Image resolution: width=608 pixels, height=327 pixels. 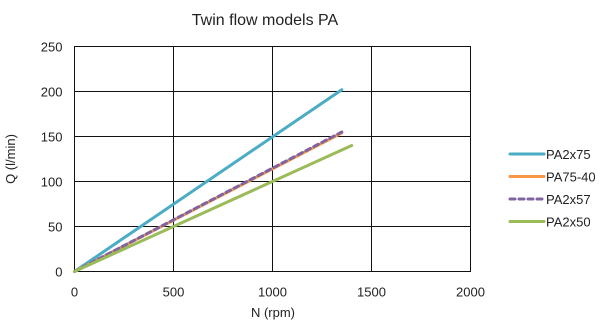 What do you see at coordinates (52, 47) in the screenshot?
I see `y-tick-label: 250` at bounding box center [52, 47].